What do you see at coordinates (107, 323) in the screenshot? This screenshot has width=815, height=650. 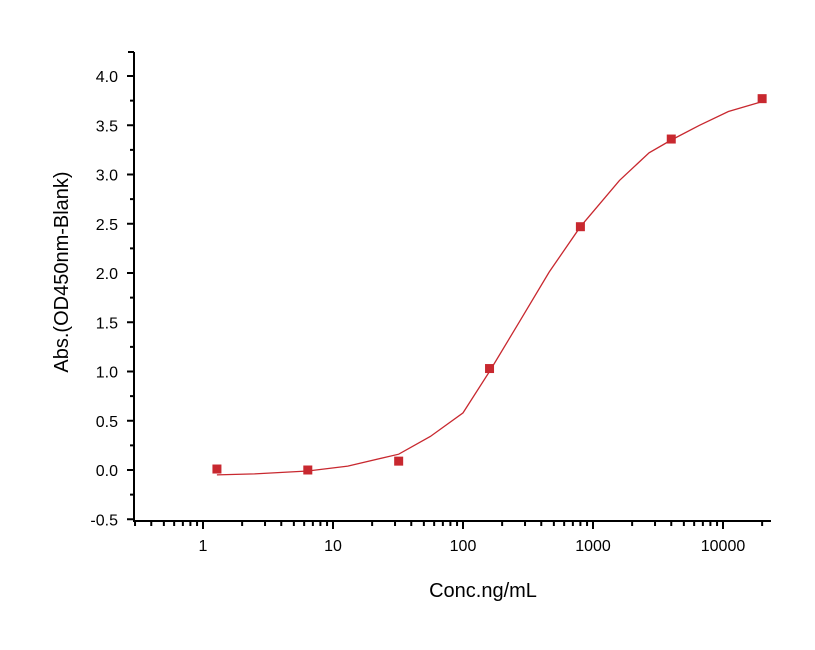 I see `y-tick-label: 1.5` at bounding box center [107, 323].